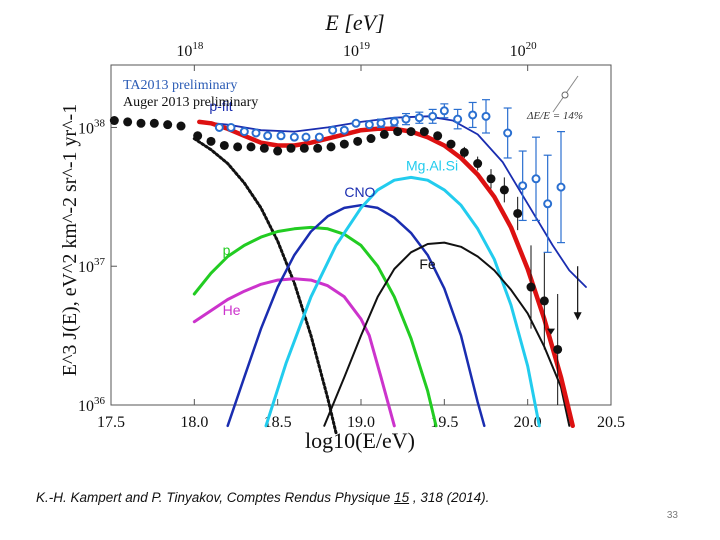 Image resolution: width=720 pixels, height=540 pixels. Describe the element at coordinates (190, 50) in the screenshot. I see `top-tick-label: 1018` at that location.